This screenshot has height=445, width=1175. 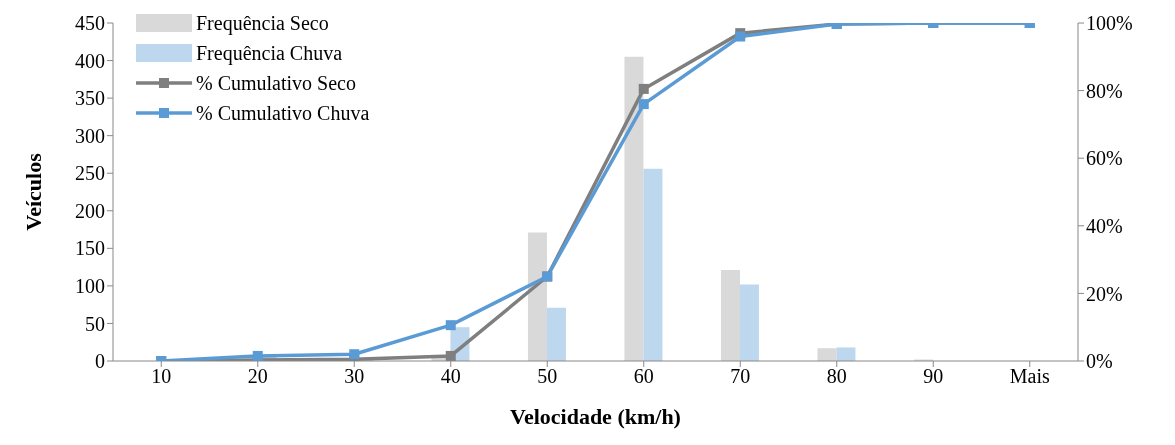 What do you see at coordinates (90, 98) in the screenshot?
I see `y-tick-label: 350` at bounding box center [90, 98].